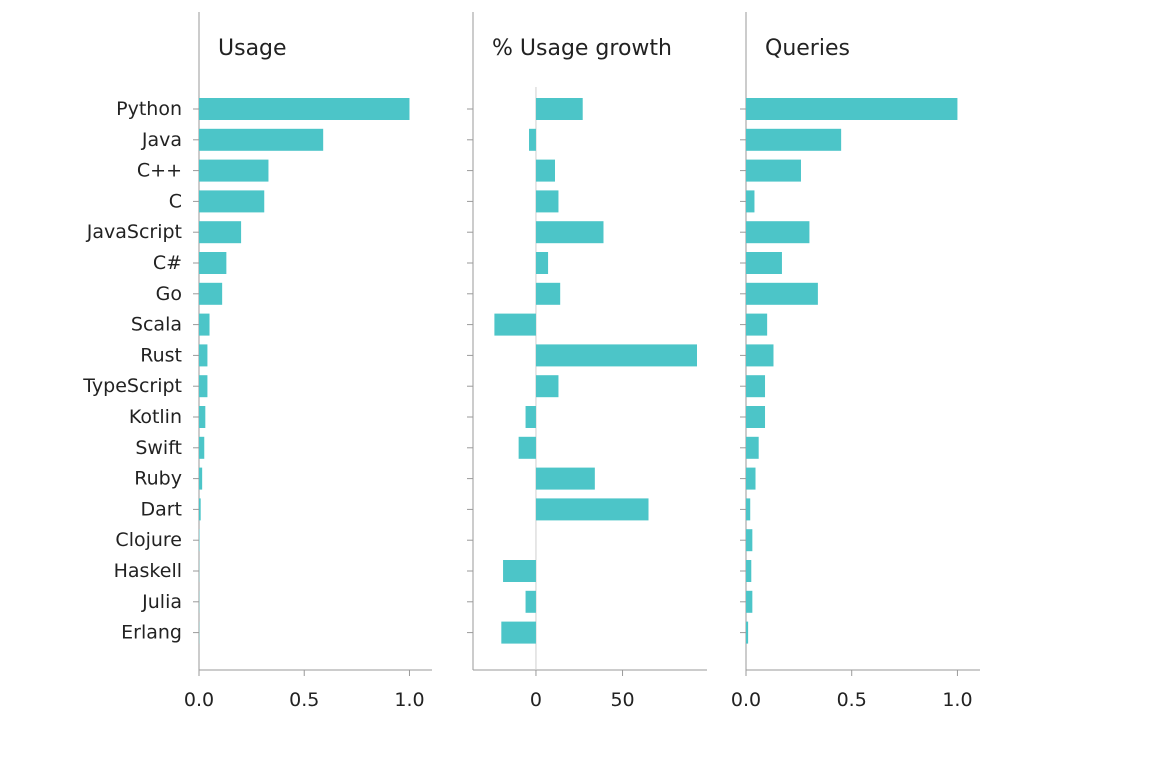  What do you see at coordinates (252, 48) in the screenshot?
I see `panel-title: Usage` at bounding box center [252, 48].